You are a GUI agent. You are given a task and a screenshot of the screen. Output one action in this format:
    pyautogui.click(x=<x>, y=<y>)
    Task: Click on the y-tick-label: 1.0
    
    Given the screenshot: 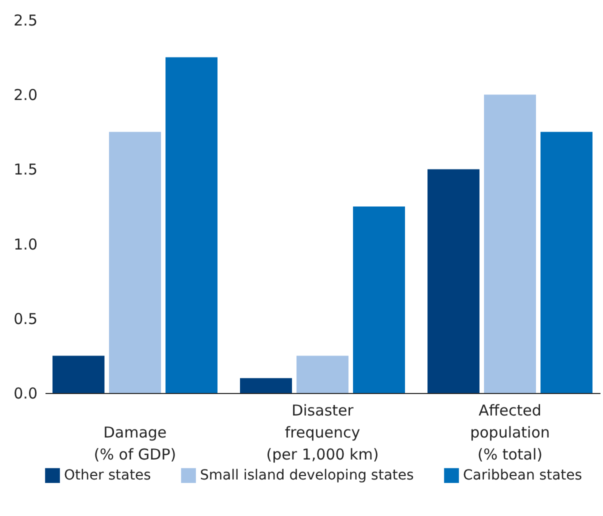 What is the action you would take?
    pyautogui.click(x=26, y=244)
    